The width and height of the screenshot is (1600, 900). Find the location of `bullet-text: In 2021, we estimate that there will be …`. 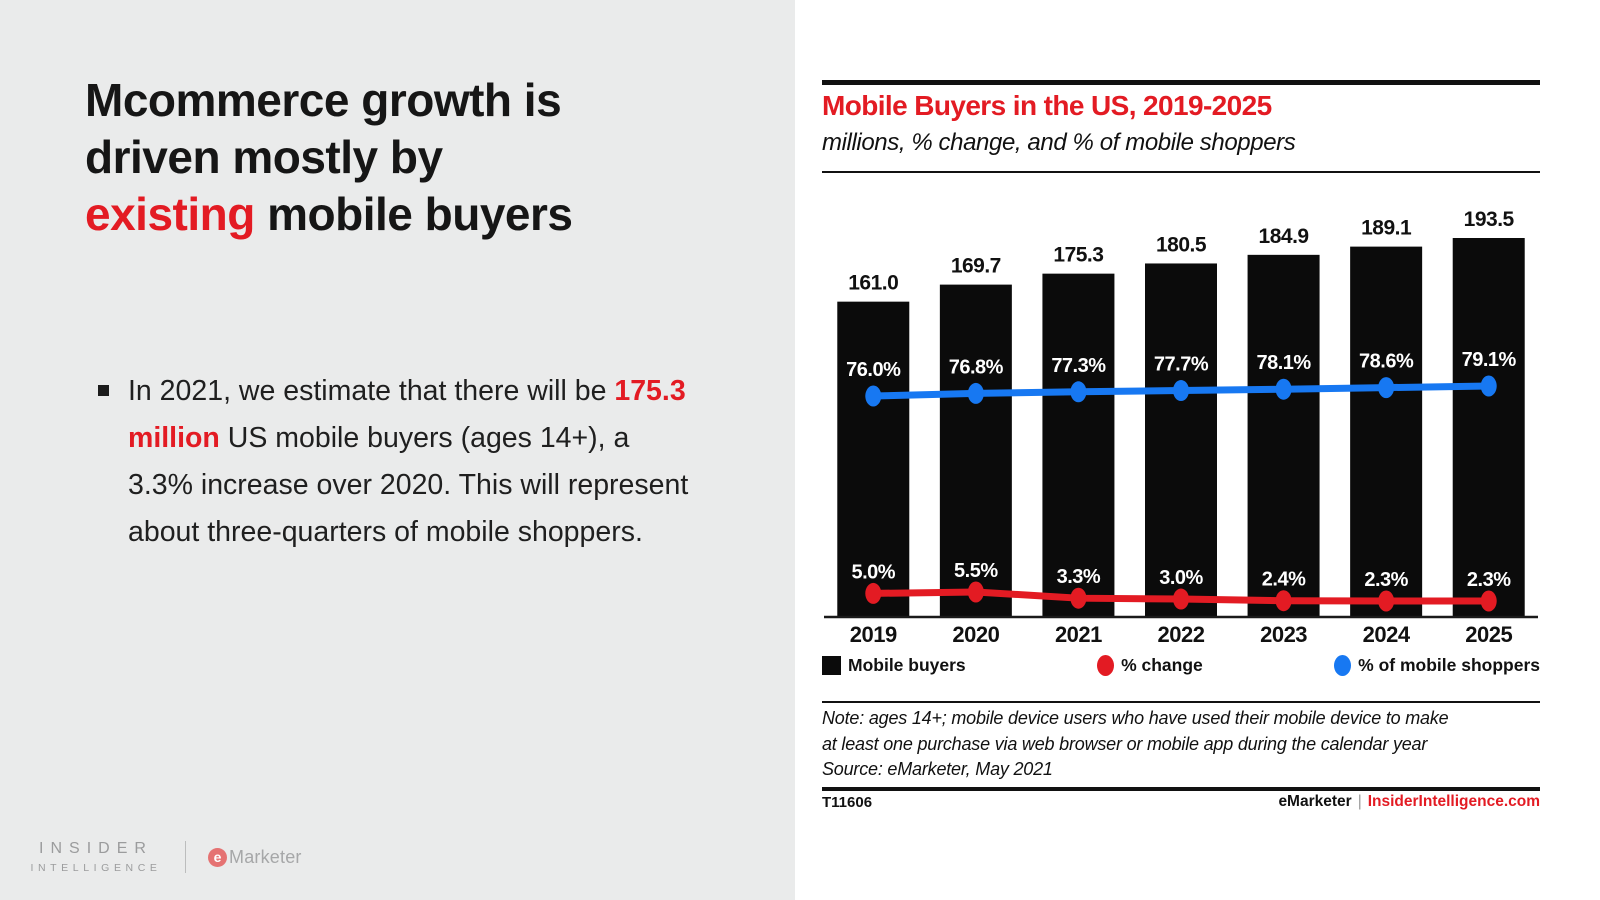

bullet-text: In 2021, we estimate that there will be … is located at coordinates (410, 462).